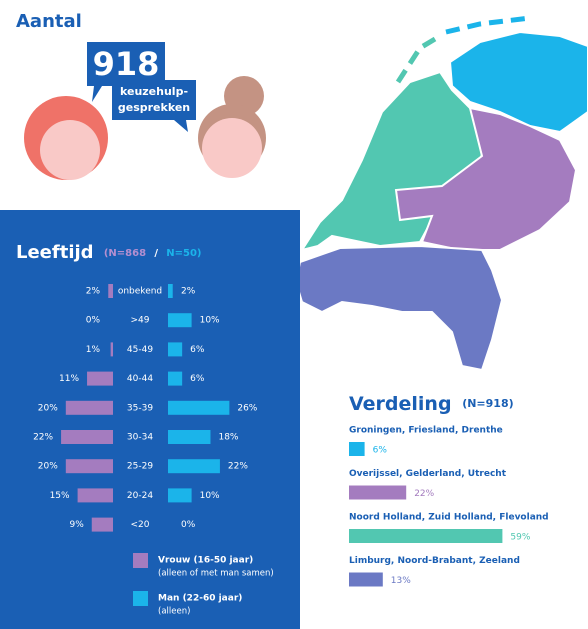 Image resolution: width=588 pixels, height=629 pixels. I want to click on value-label: 18%, so click(228, 438).